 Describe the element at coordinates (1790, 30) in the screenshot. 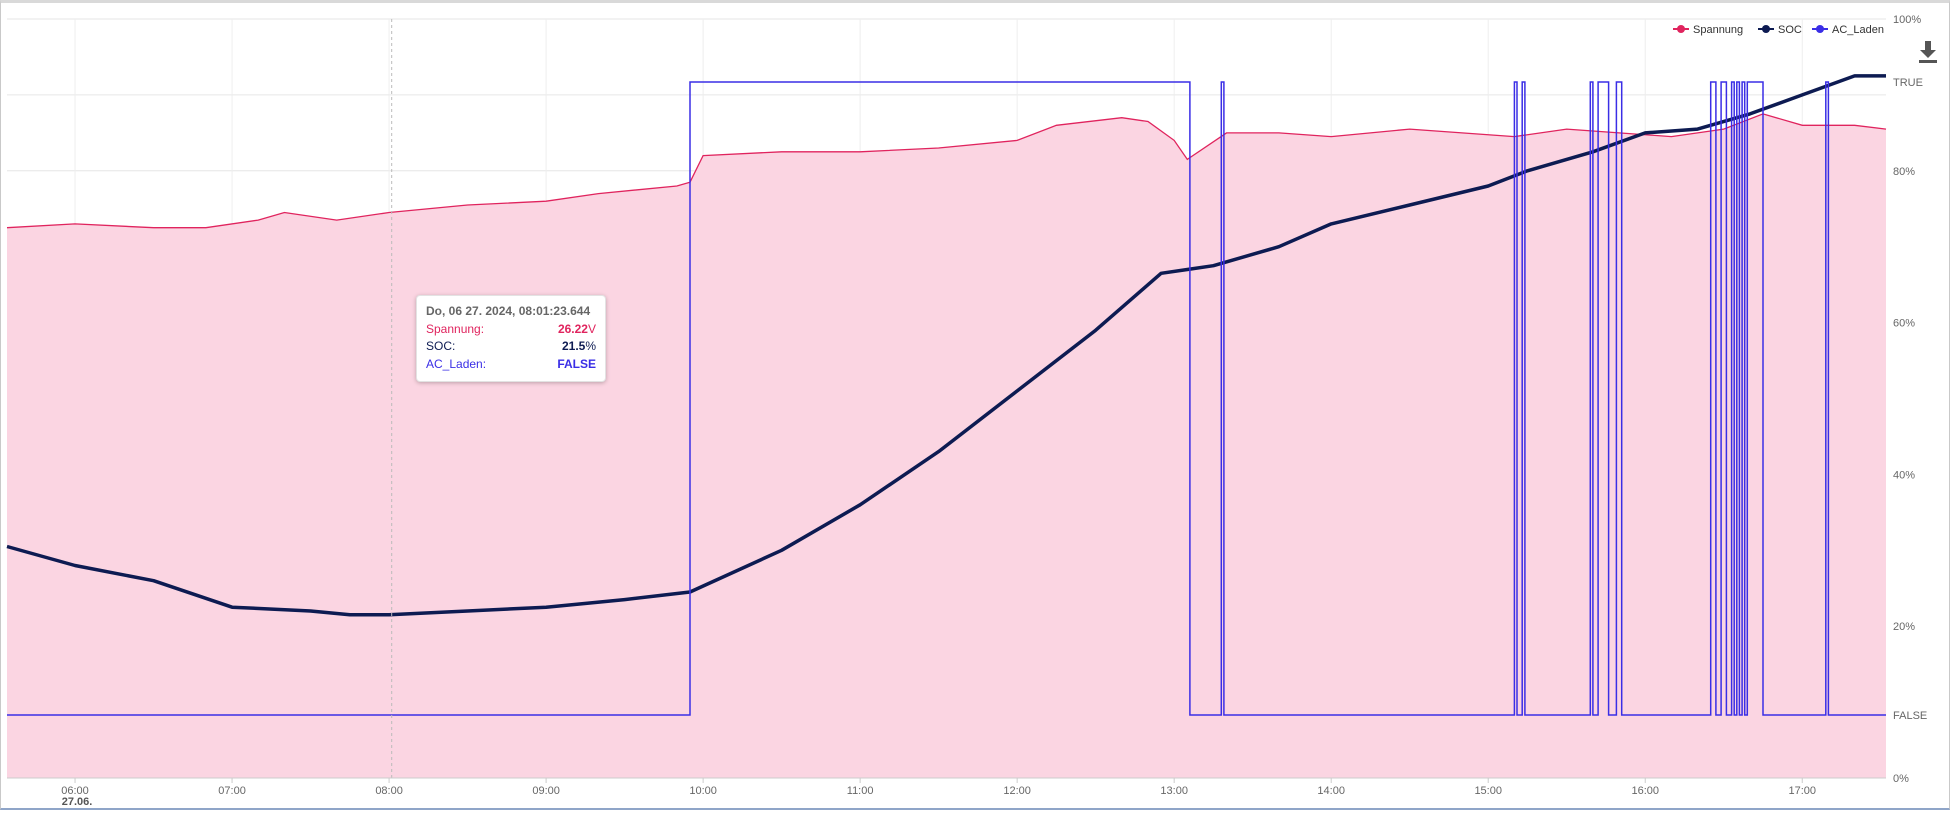

I see `legend-item-soc: SOC` at that location.